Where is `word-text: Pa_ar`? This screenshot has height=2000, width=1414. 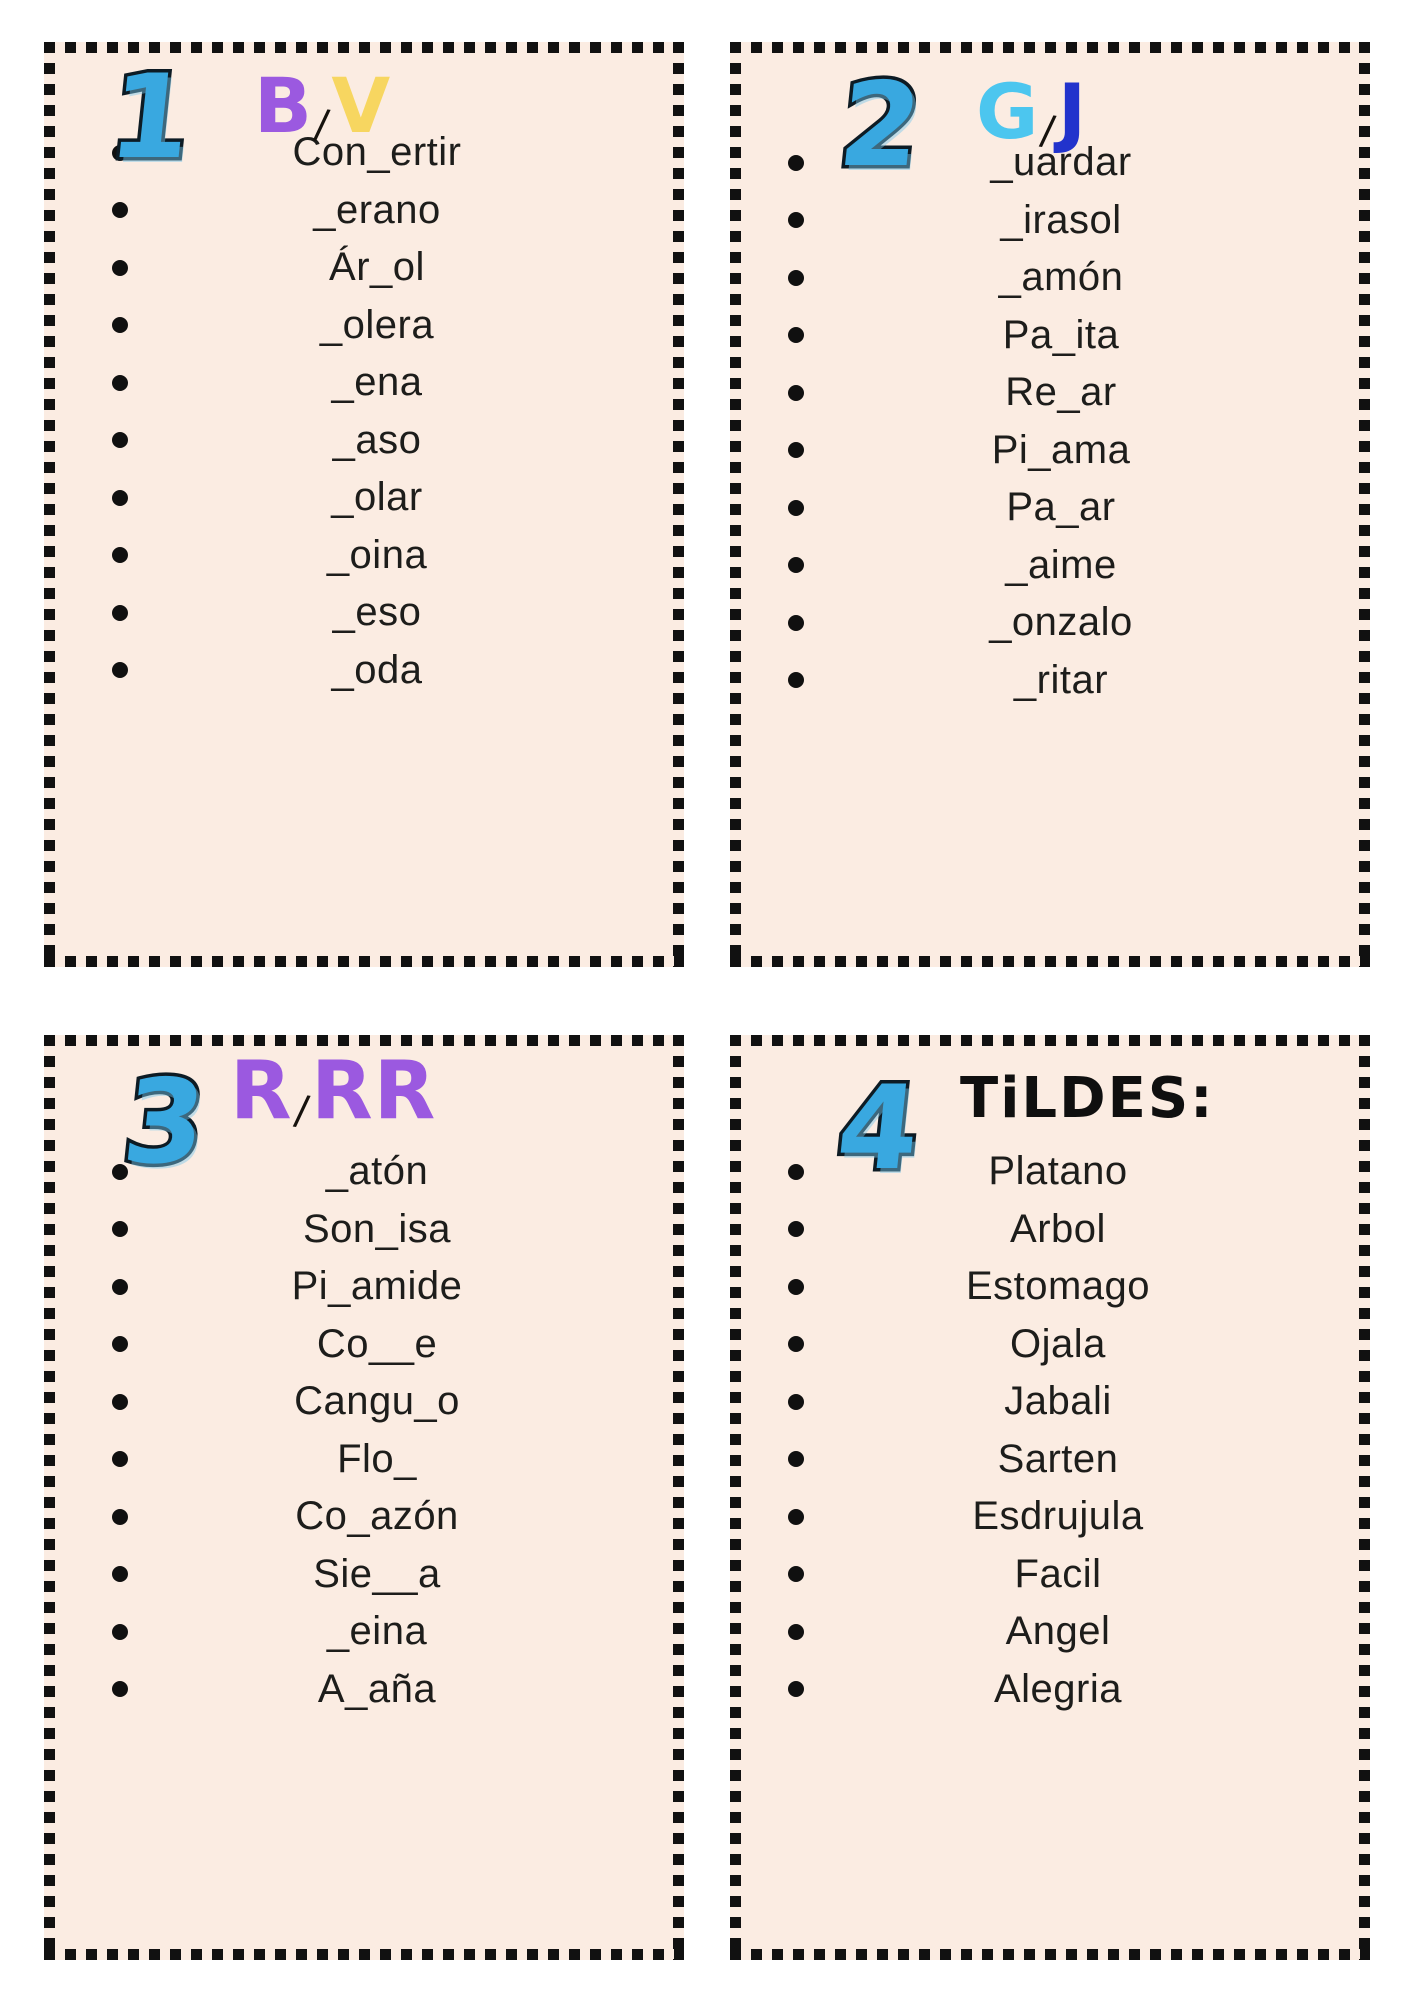 word-text: Pa_ar is located at coordinates (1061, 507).